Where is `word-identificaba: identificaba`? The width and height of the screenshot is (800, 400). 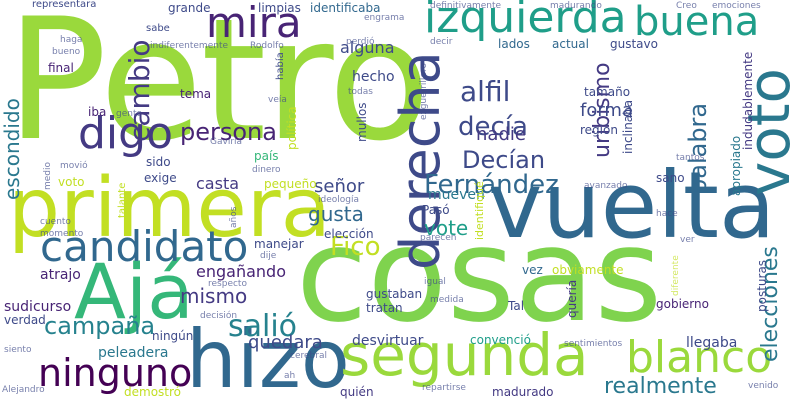 word-identificaba: identificaba is located at coordinates (345, 8).